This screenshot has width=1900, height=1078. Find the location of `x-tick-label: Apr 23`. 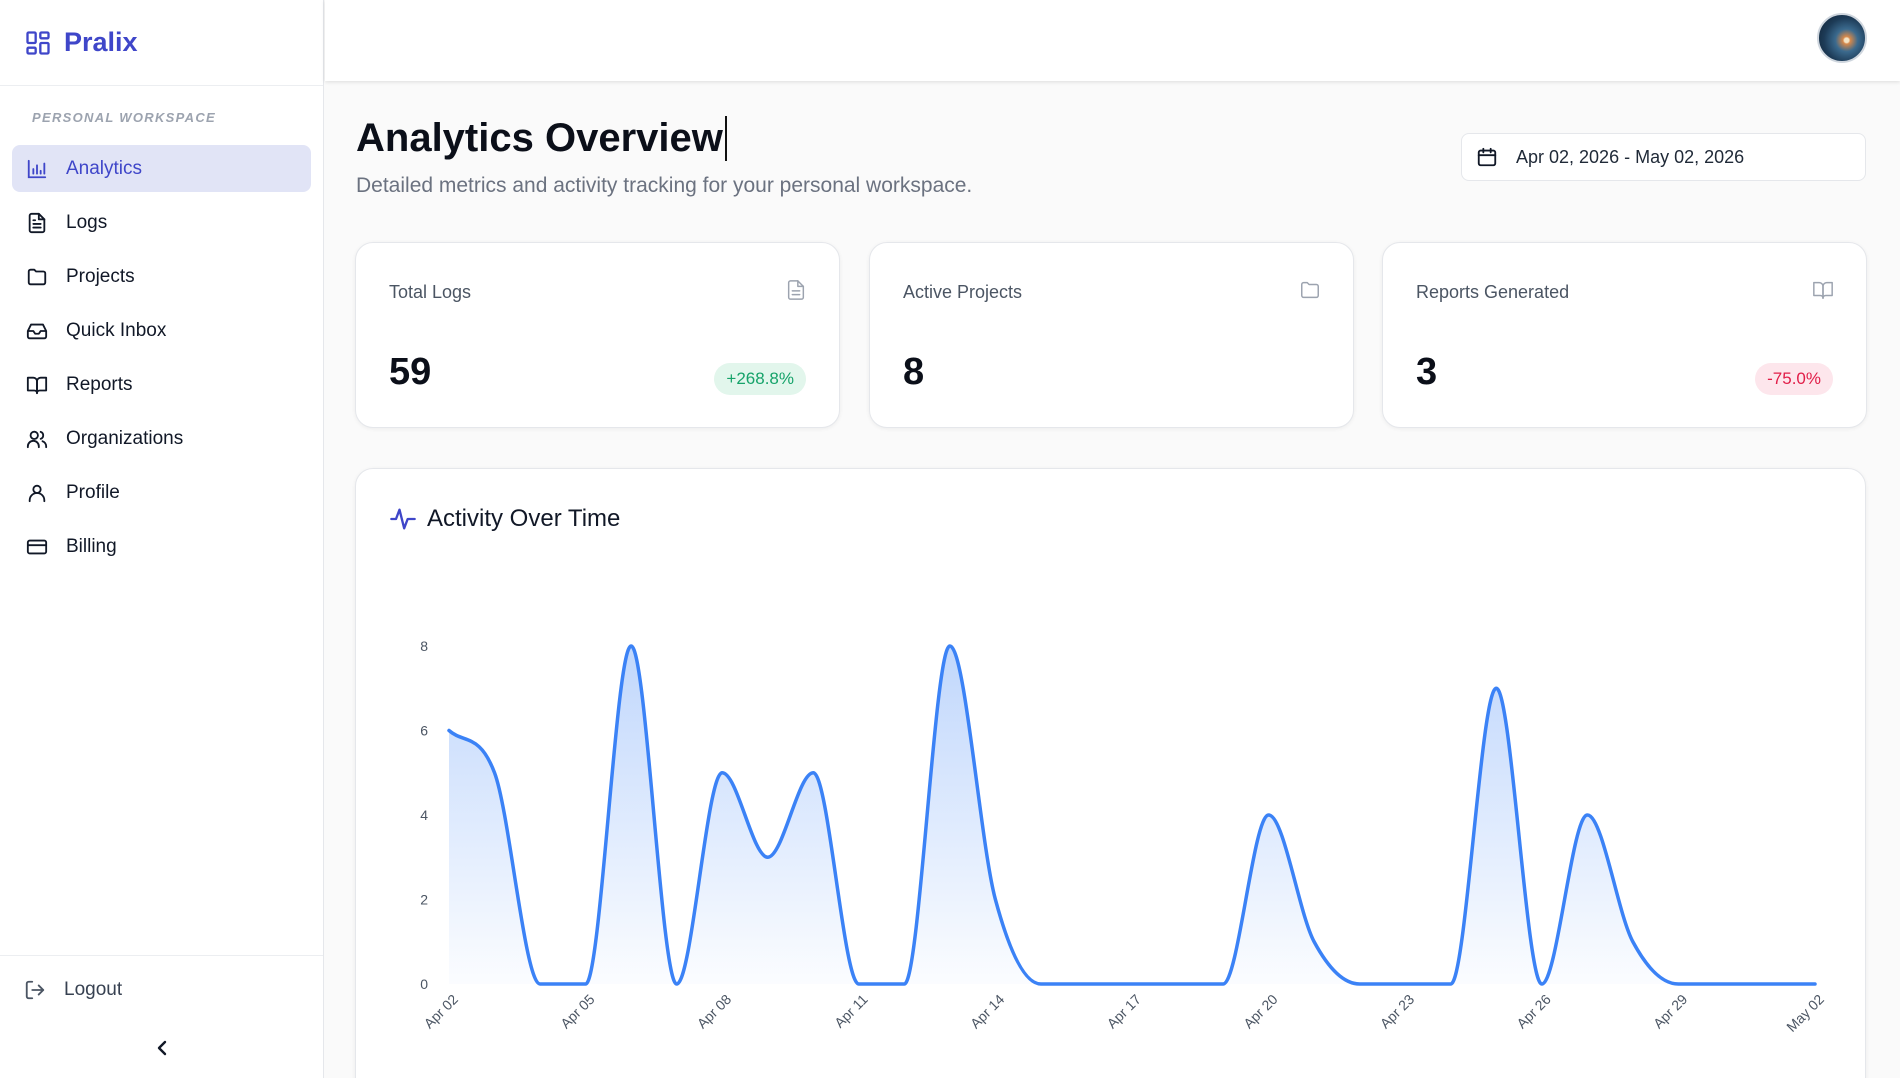

x-tick-label: Apr 23 is located at coordinates (1397, 1011).